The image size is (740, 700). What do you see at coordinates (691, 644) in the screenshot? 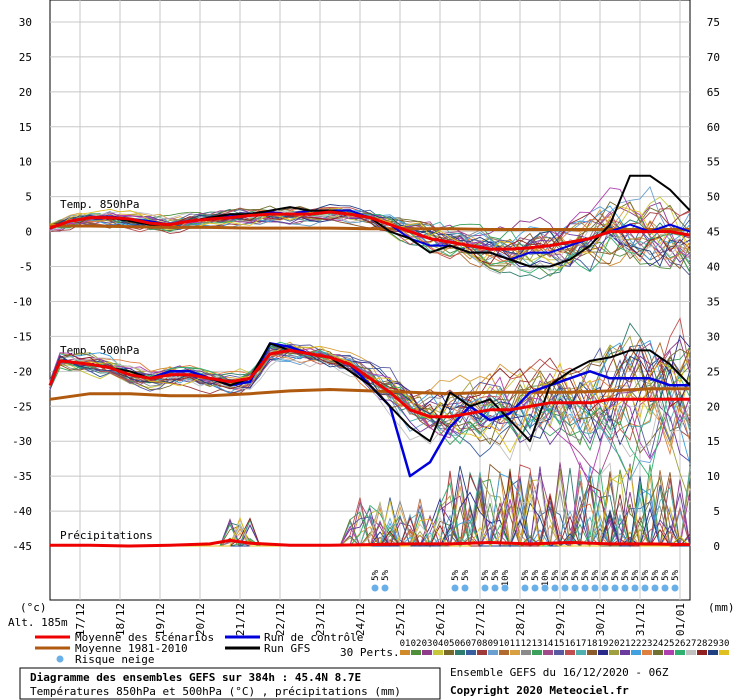
I see `pert-number: 27` at bounding box center [691, 644].